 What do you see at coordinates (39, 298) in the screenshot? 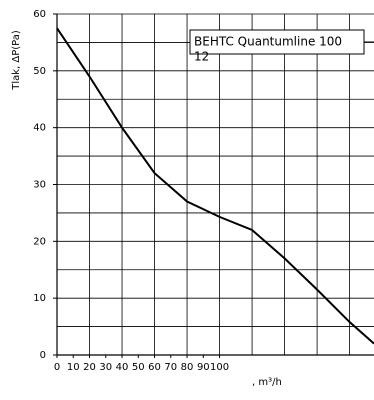
I see `y-tick-label: 10` at bounding box center [39, 298].